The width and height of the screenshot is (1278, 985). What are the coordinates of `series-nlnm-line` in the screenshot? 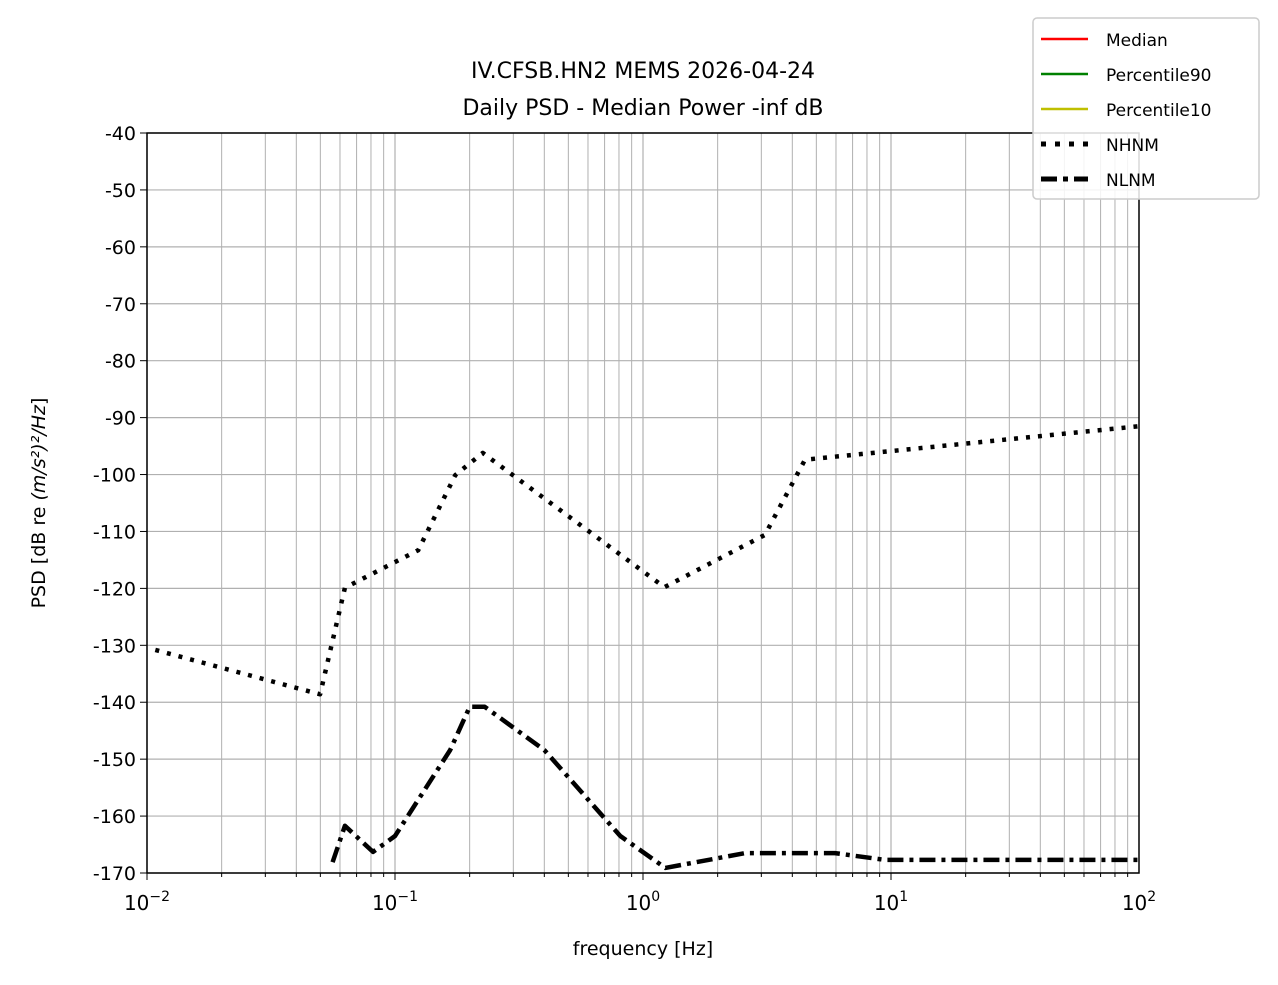 It's located at (734, 787).